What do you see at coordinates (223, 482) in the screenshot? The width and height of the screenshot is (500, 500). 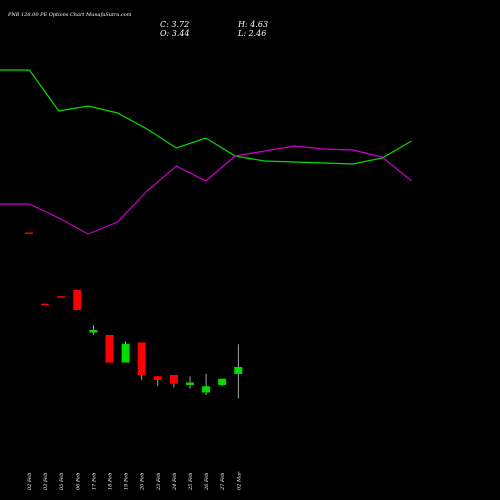 I see `date-tick-label: 27 Feb` at bounding box center [223, 482].